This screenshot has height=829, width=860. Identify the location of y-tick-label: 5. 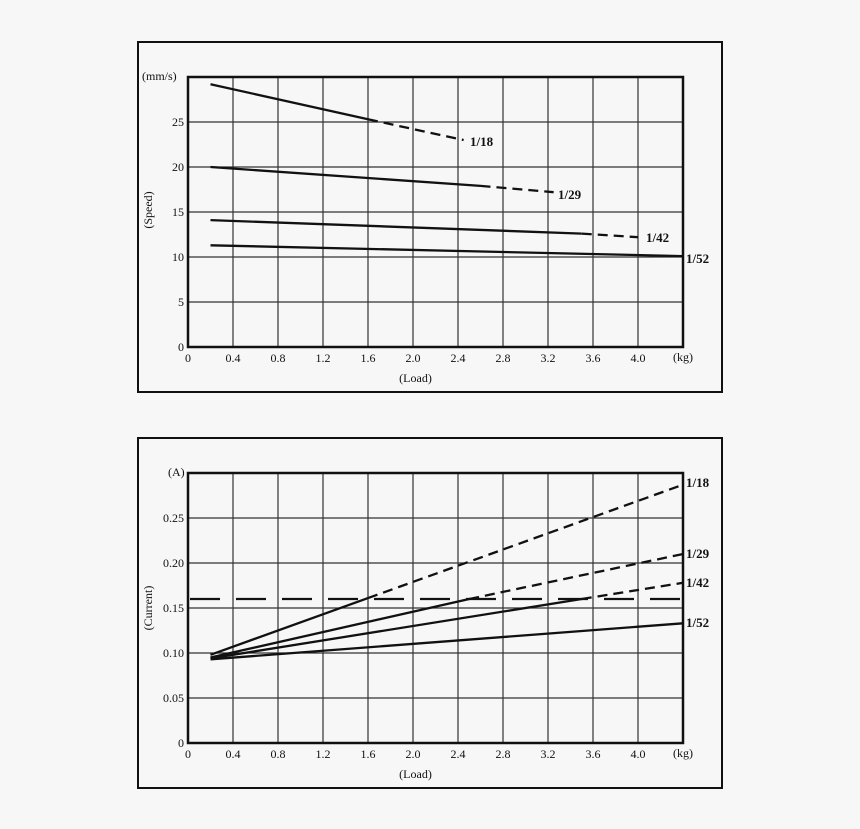
(181, 302).